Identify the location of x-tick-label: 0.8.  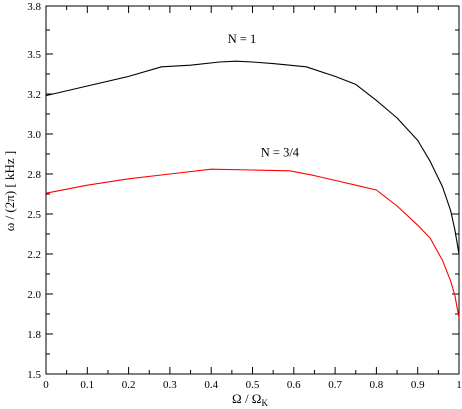
(377, 385).